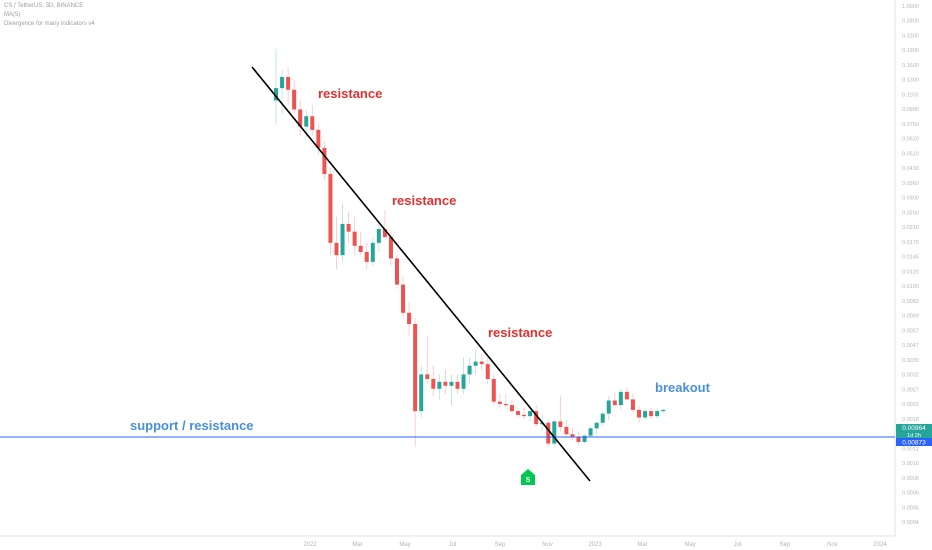  I want to click on x-tick-label: 2023, so click(595, 545).